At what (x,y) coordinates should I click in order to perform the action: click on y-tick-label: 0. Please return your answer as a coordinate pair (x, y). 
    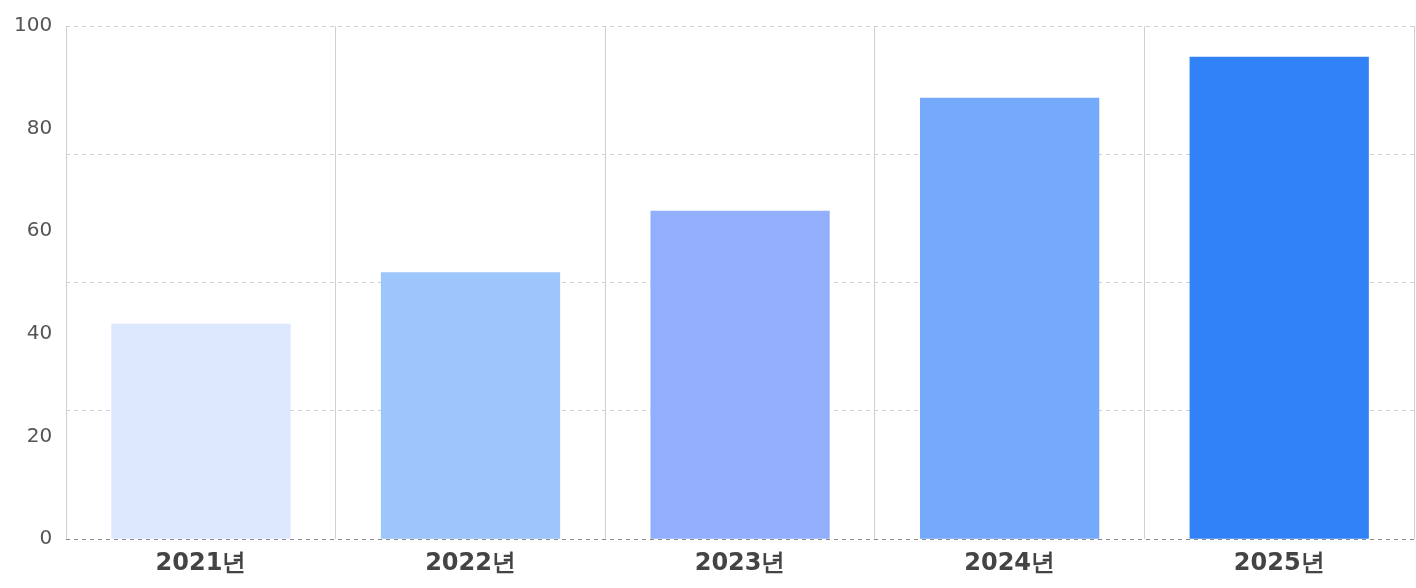
    Looking at the image, I should click on (46, 537).